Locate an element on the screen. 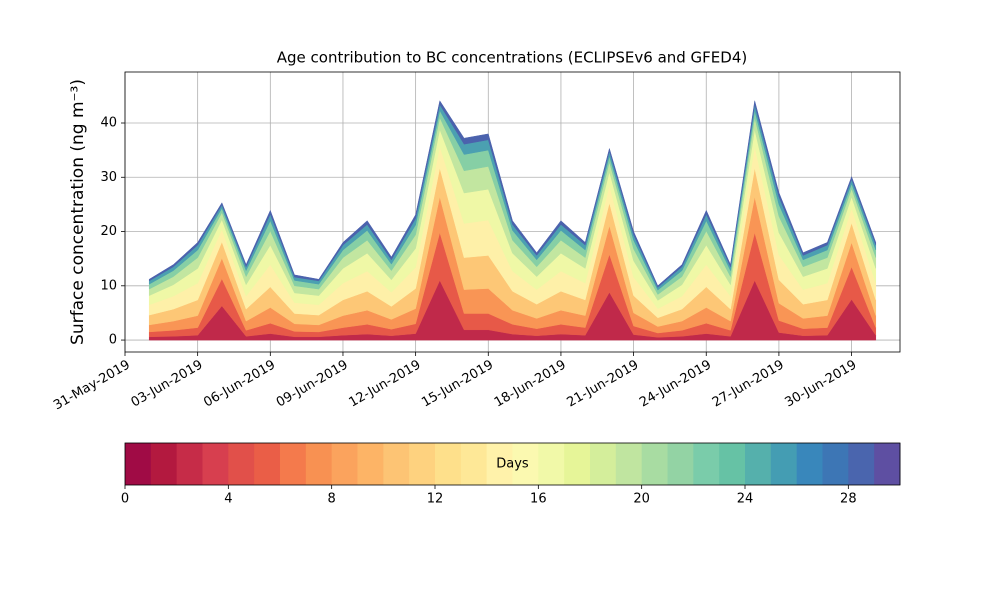 The image size is (1000, 600). y-tick-label: 0 is located at coordinates (113, 340).